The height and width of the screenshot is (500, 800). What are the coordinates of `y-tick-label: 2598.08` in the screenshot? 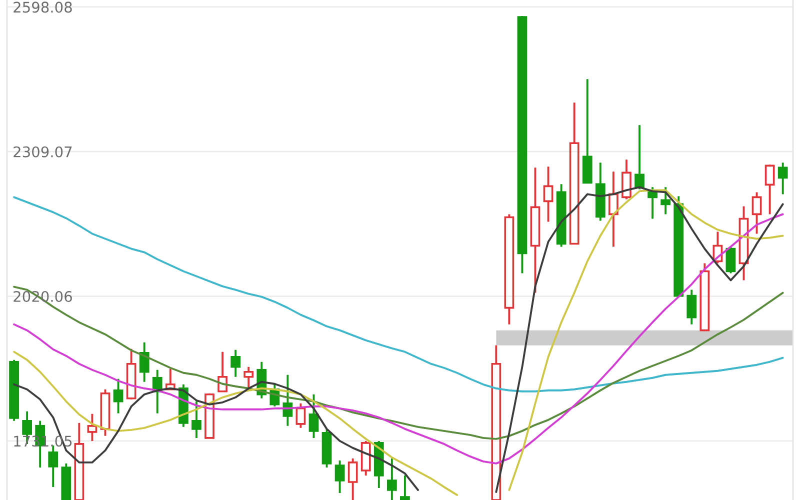 It's located at (43, 7).